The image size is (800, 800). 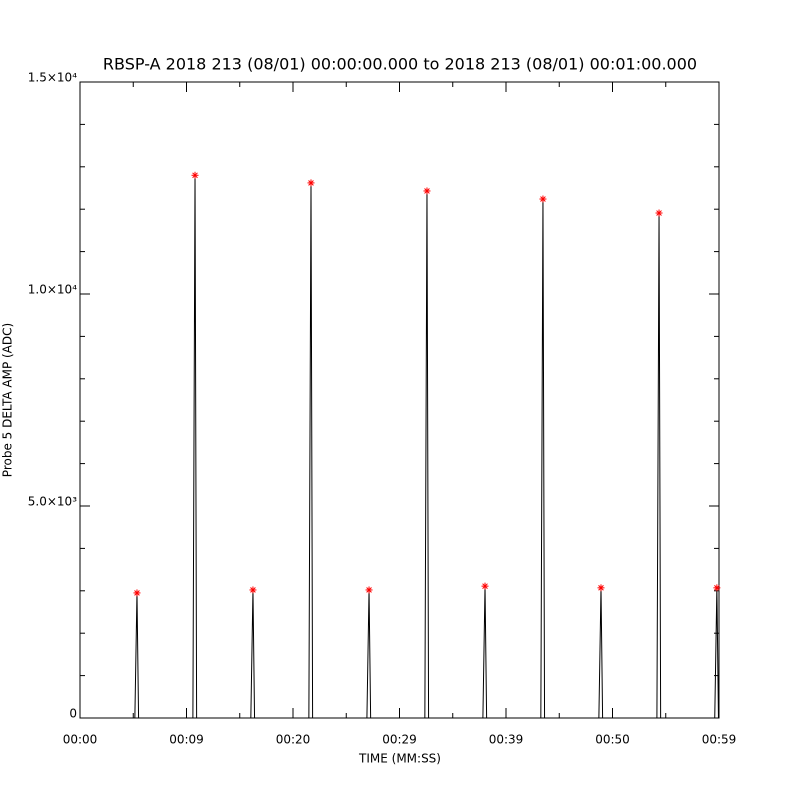 What do you see at coordinates (52, 290) in the screenshot?
I see `y-tick-label: 1.0×10⁴` at bounding box center [52, 290].